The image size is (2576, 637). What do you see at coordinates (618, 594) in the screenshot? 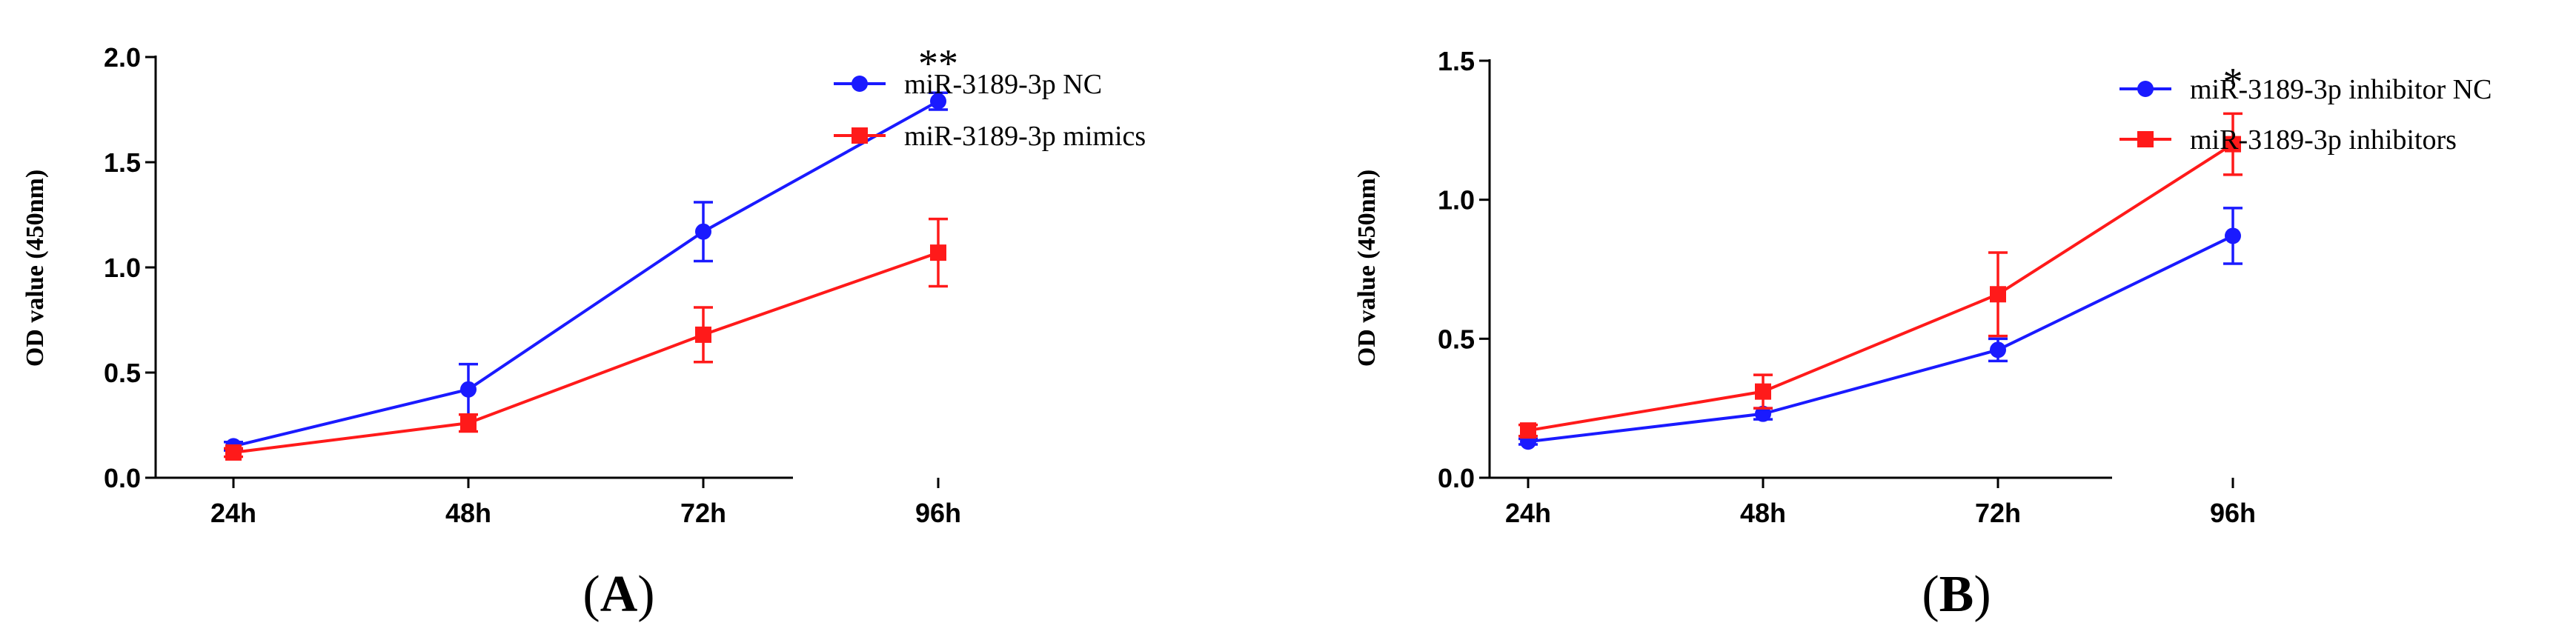
I see `panel-label: (A)` at bounding box center [618, 594].